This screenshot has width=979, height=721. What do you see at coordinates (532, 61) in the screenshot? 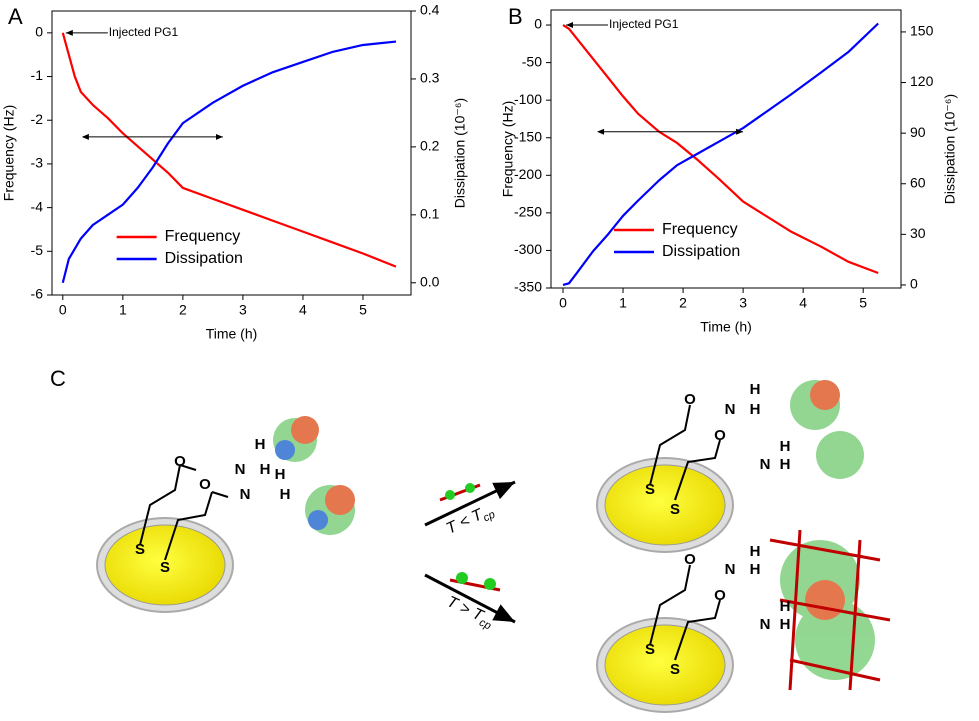
I see `y-tick-label: -50` at bounding box center [532, 61].